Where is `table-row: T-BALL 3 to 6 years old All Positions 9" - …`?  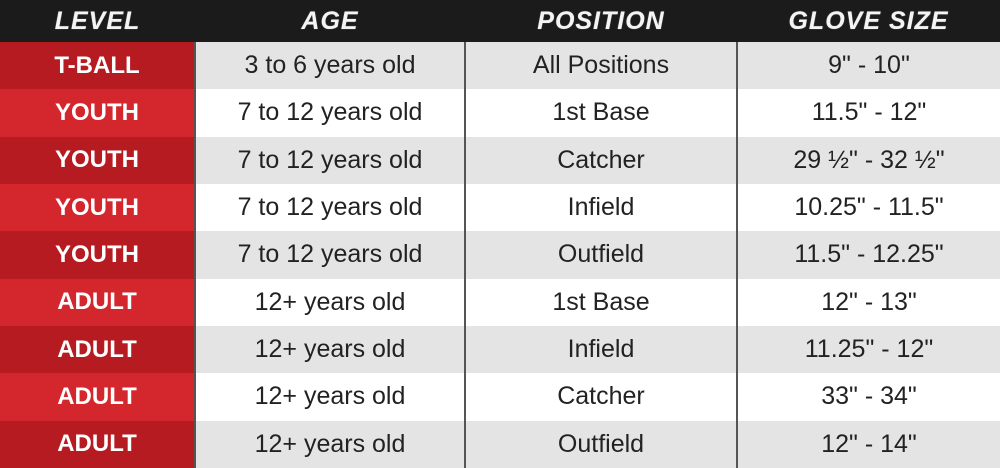 table-row: T-BALL 3 to 6 years old All Positions 9" - … is located at coordinates (500, 66).